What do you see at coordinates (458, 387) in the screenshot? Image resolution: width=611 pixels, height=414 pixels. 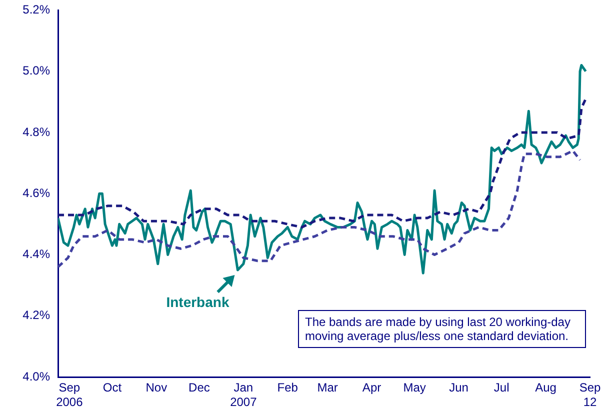 I see `x-tick-label: Jun` at bounding box center [458, 387].